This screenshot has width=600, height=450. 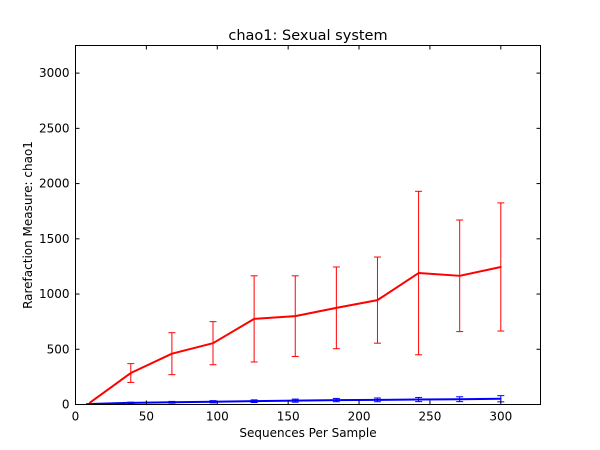 I want to click on y-tick-label: 500, so click(x=58, y=349).